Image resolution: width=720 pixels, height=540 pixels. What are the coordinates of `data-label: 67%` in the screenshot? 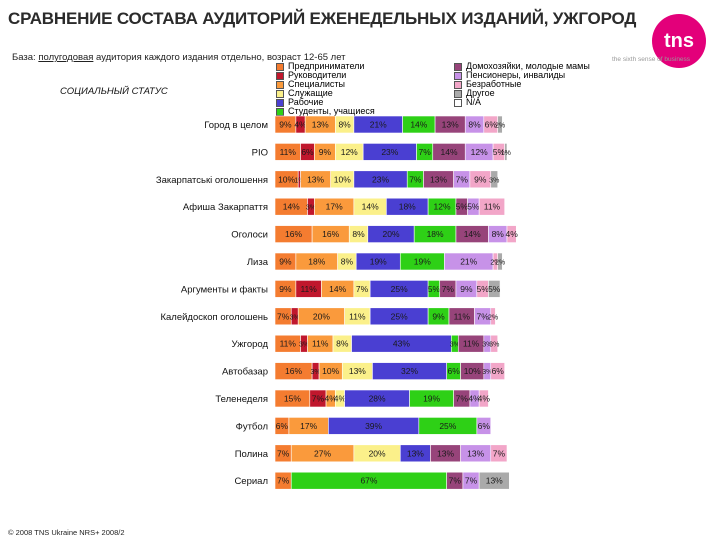 It's located at (368, 481).